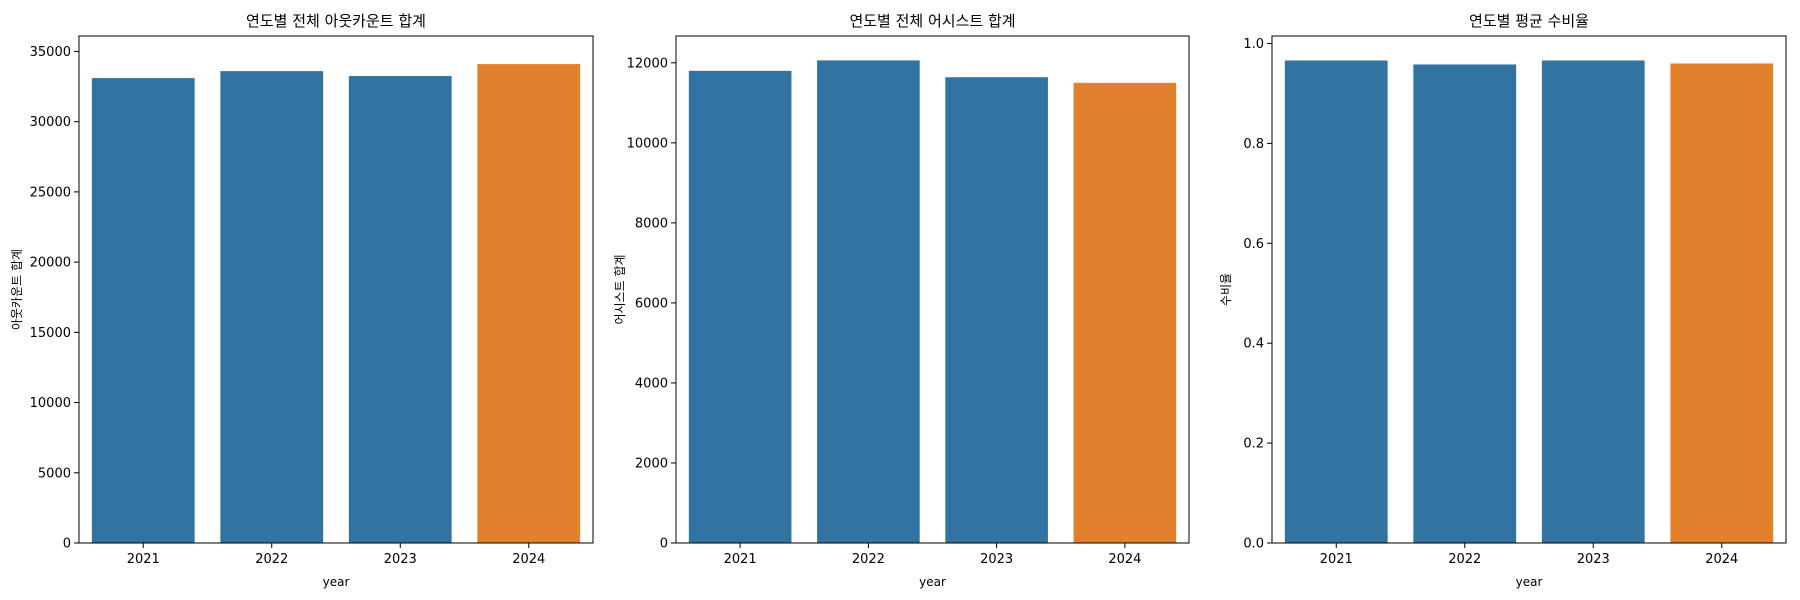 This screenshot has height=600, width=1800. What do you see at coordinates (651, 223) in the screenshot?
I see `chart-2-y-tick-label-8000: 8000` at bounding box center [651, 223].